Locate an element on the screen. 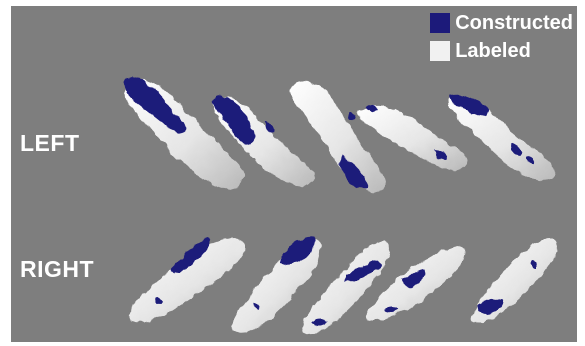 The height and width of the screenshot is (346, 585). row-label-right: RIGHT is located at coordinates (57, 269).